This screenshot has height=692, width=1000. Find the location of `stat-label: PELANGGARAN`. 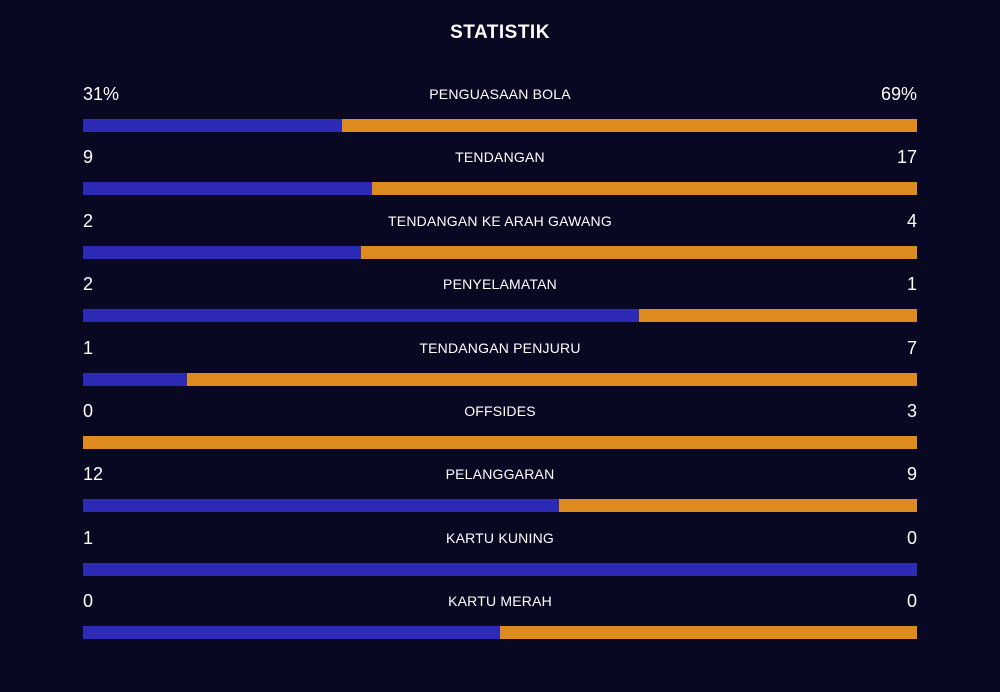

stat-label: PELANGGARAN is located at coordinates (500, 474).